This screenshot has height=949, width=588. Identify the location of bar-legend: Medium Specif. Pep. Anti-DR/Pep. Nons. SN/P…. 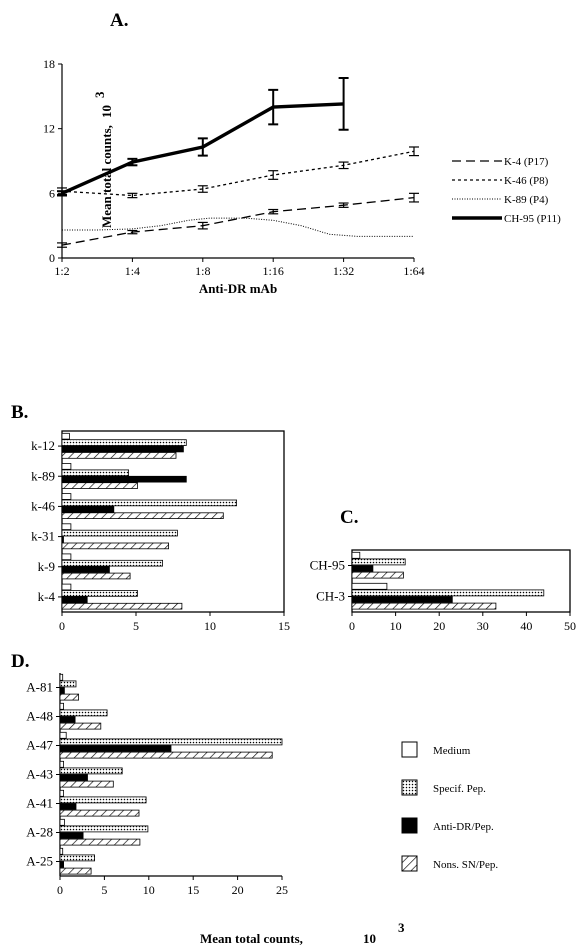
(449, 806).